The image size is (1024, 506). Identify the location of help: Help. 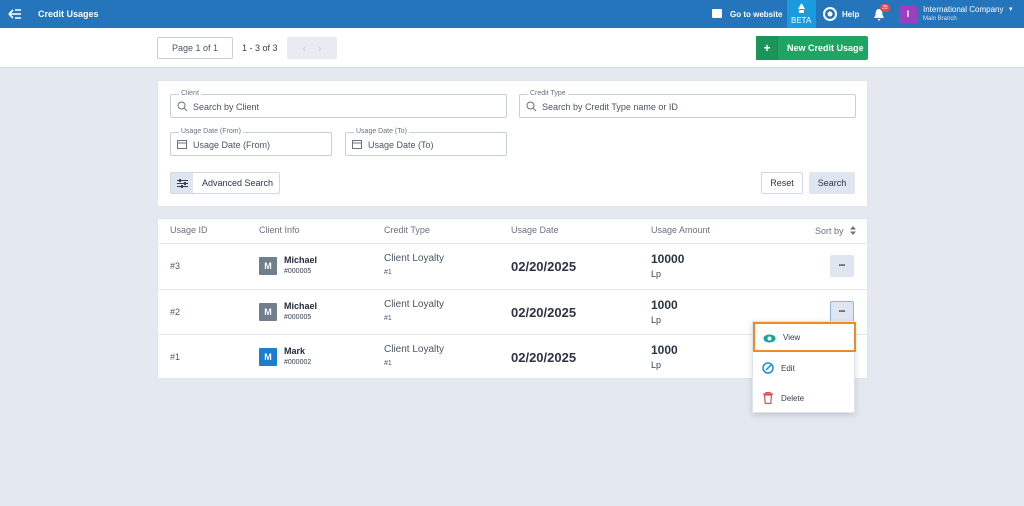
(851, 14).